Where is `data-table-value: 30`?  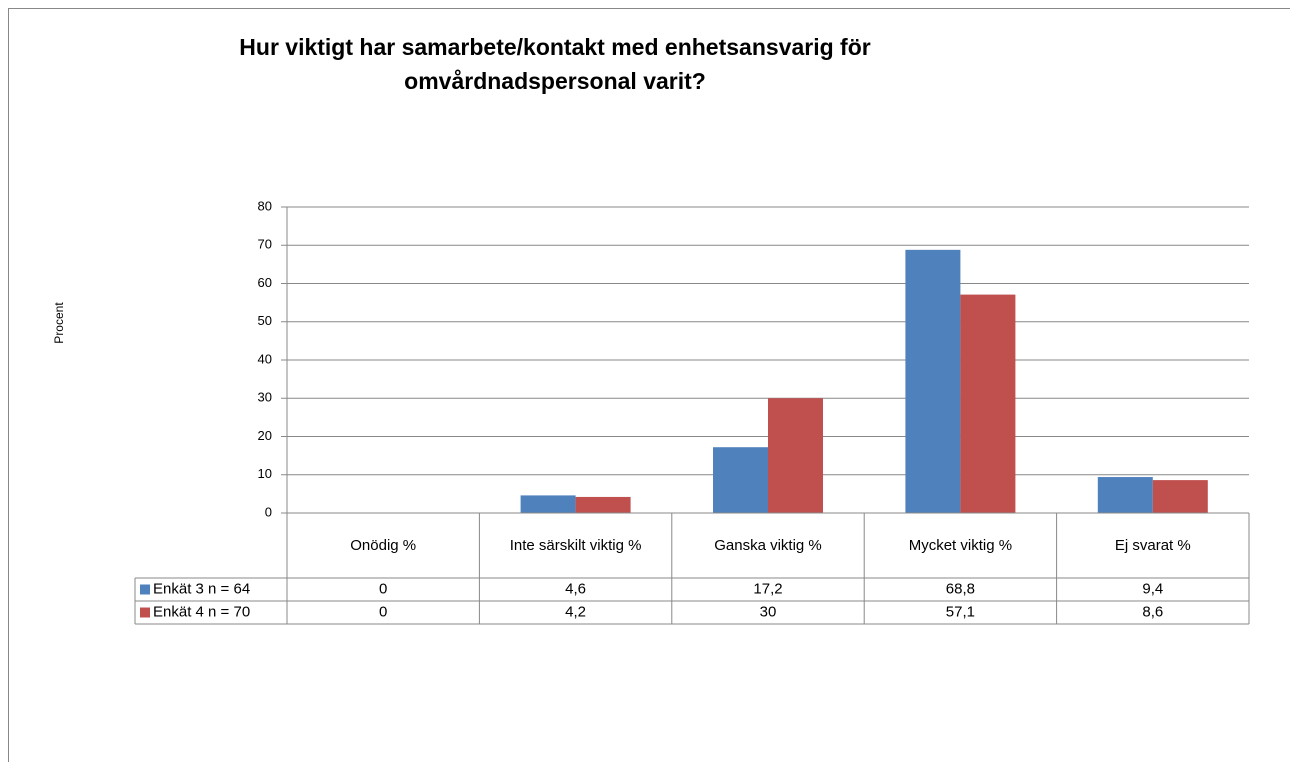 data-table-value: 30 is located at coordinates (768, 611).